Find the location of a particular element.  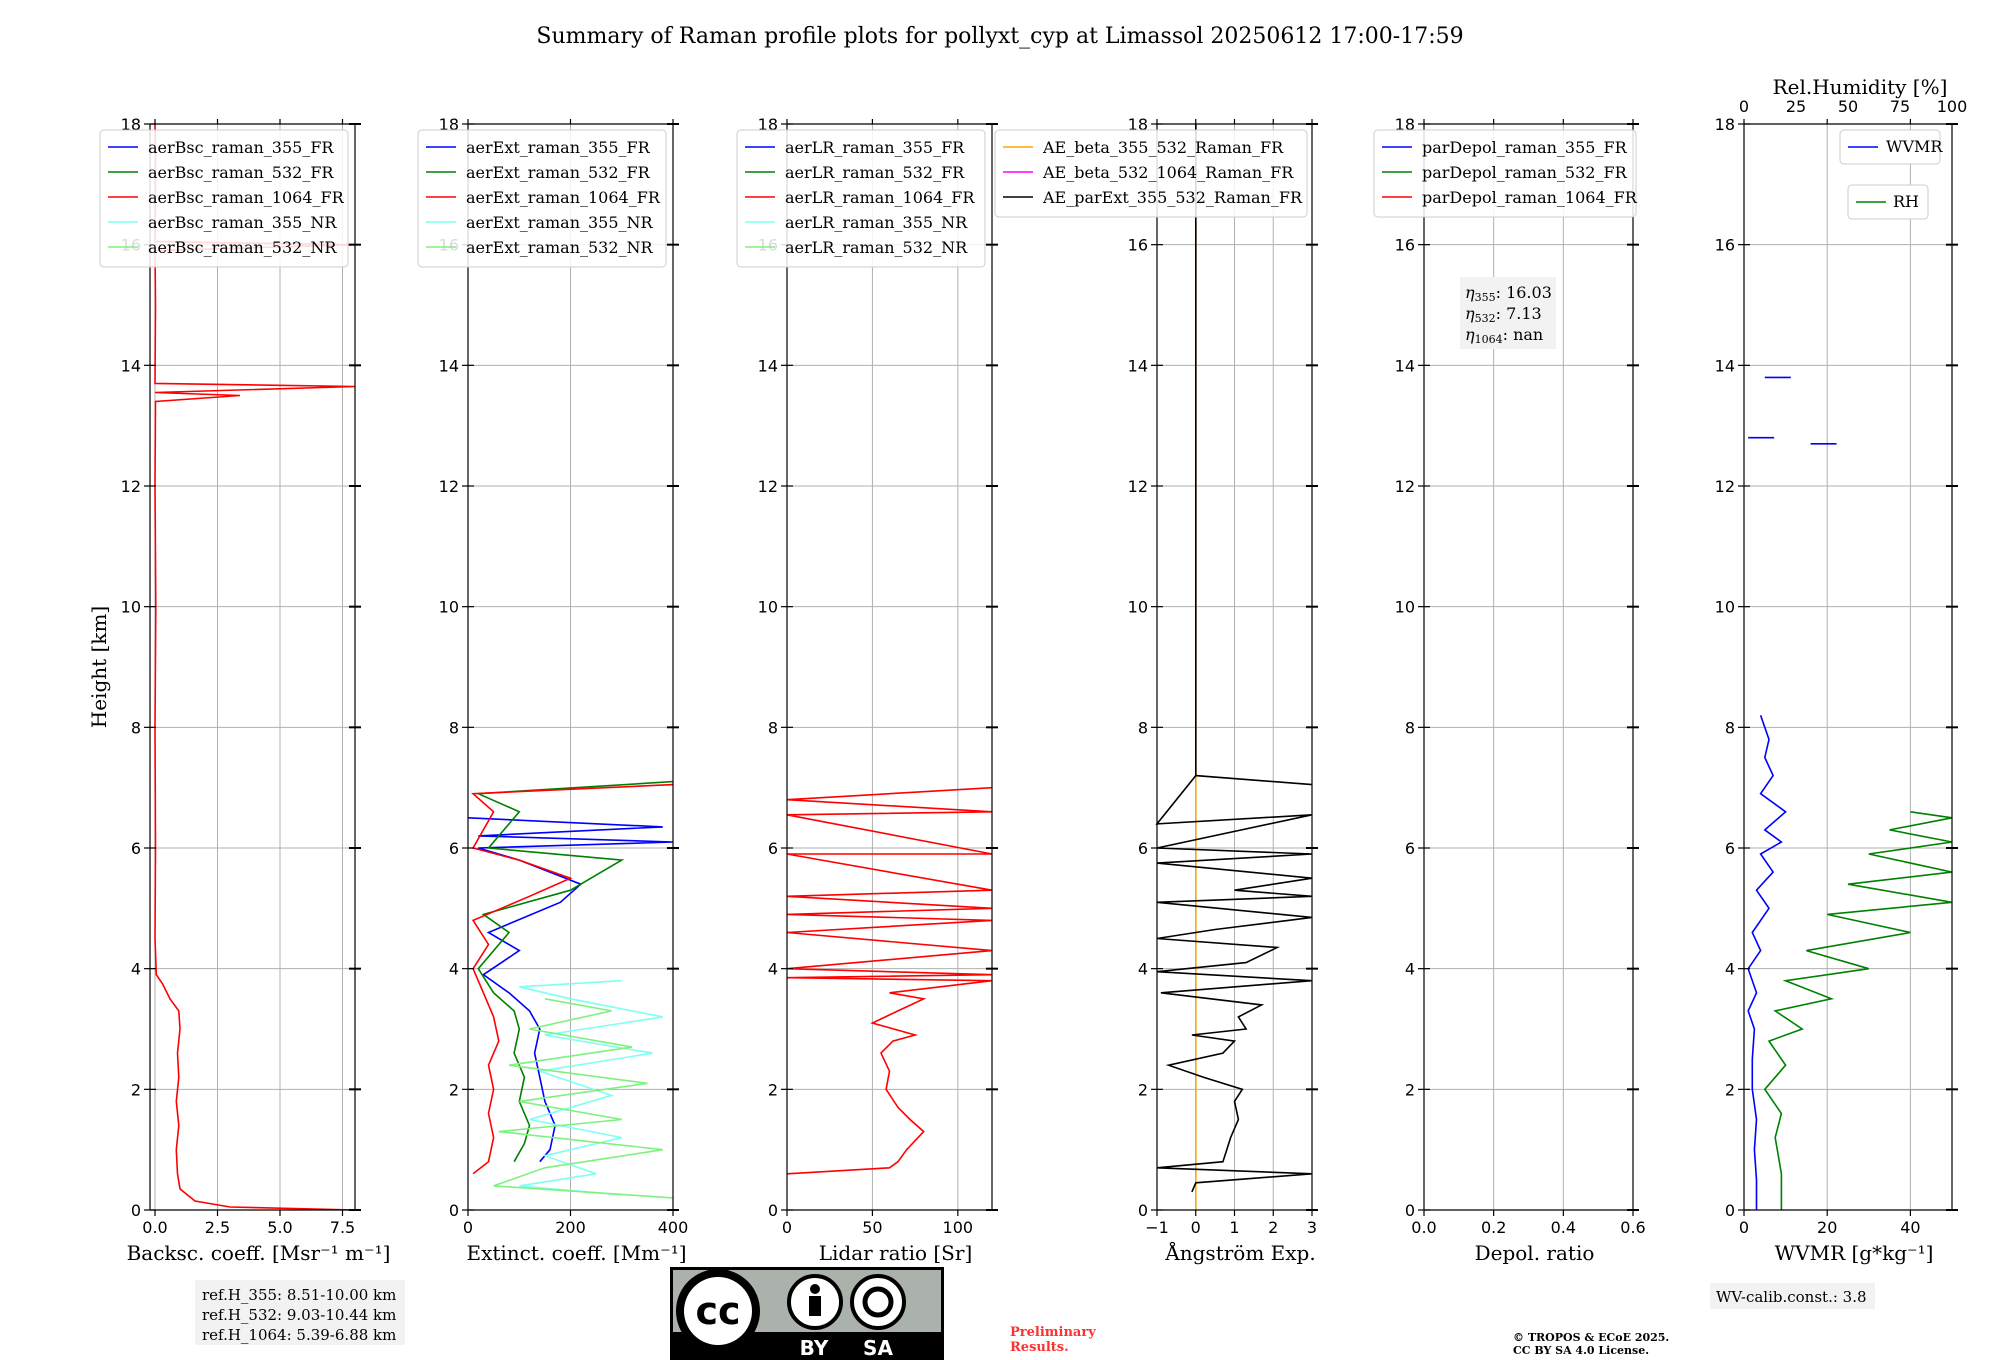

series-line-aerBsc_raman_1064_FR is located at coordinates (255, 667).